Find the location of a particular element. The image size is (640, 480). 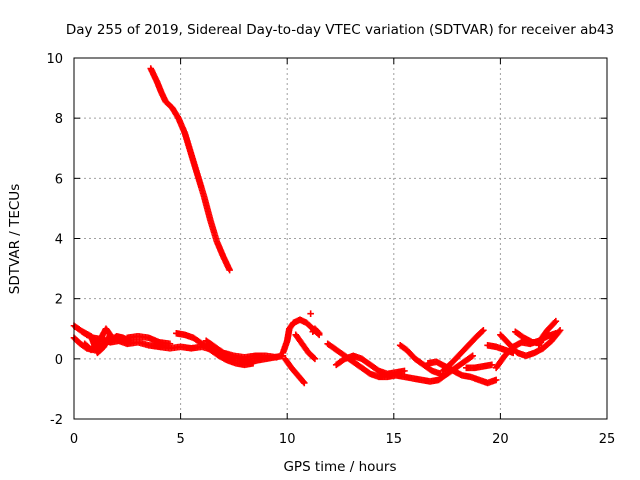

y-tick-label: 2 is located at coordinates (59, 300).